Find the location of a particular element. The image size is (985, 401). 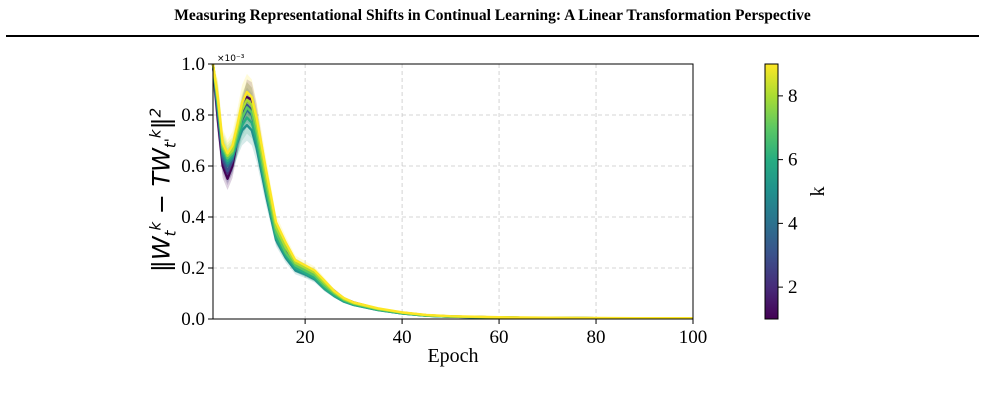

y-axis-label: ‖Wtk − TWt'k‖2 is located at coordinates (163, 190).